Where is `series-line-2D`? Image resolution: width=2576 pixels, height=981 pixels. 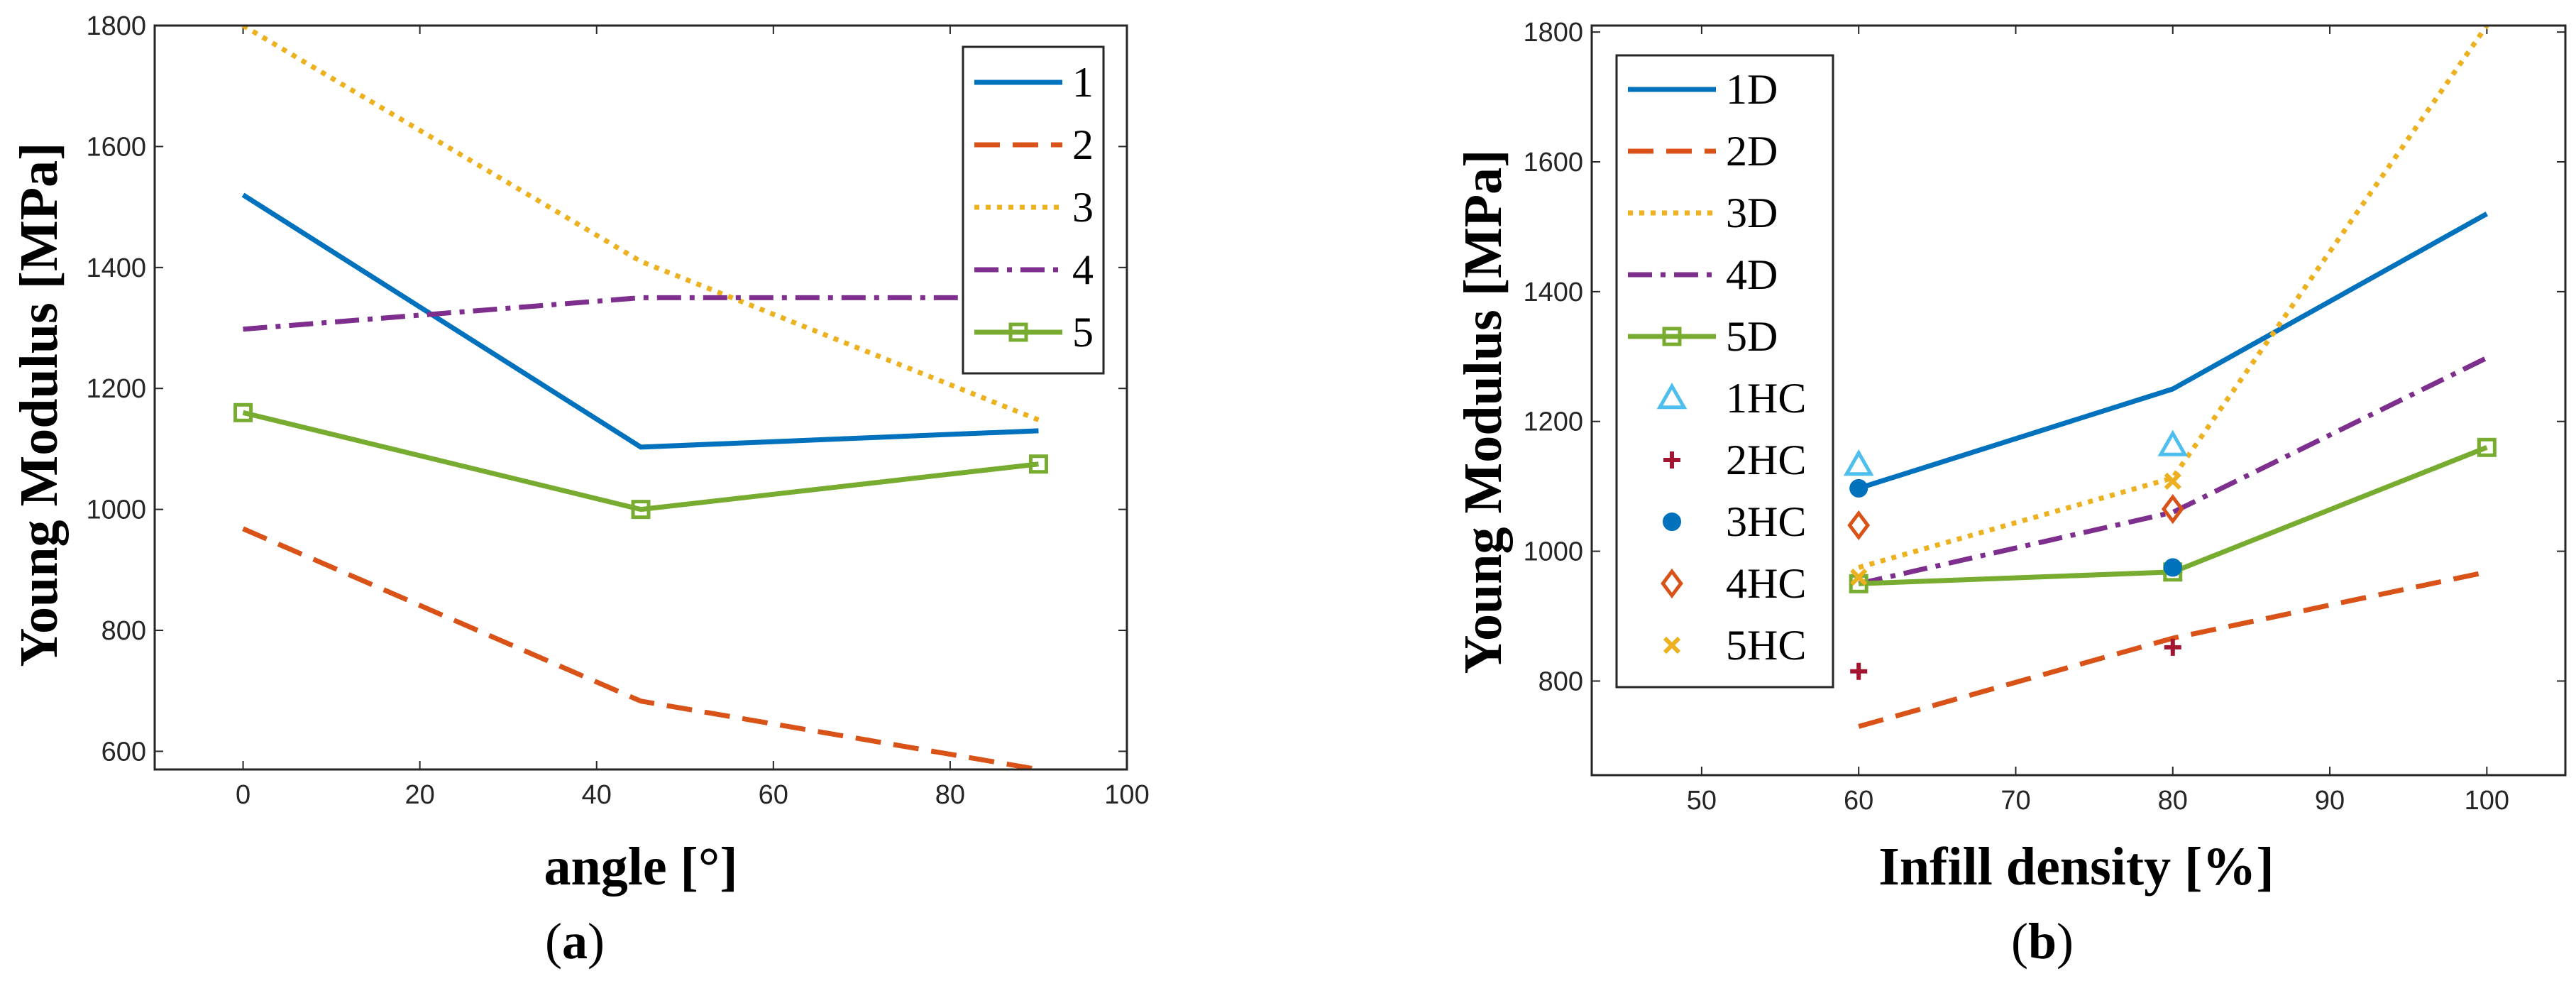
series-line-2D is located at coordinates (2173, 649).